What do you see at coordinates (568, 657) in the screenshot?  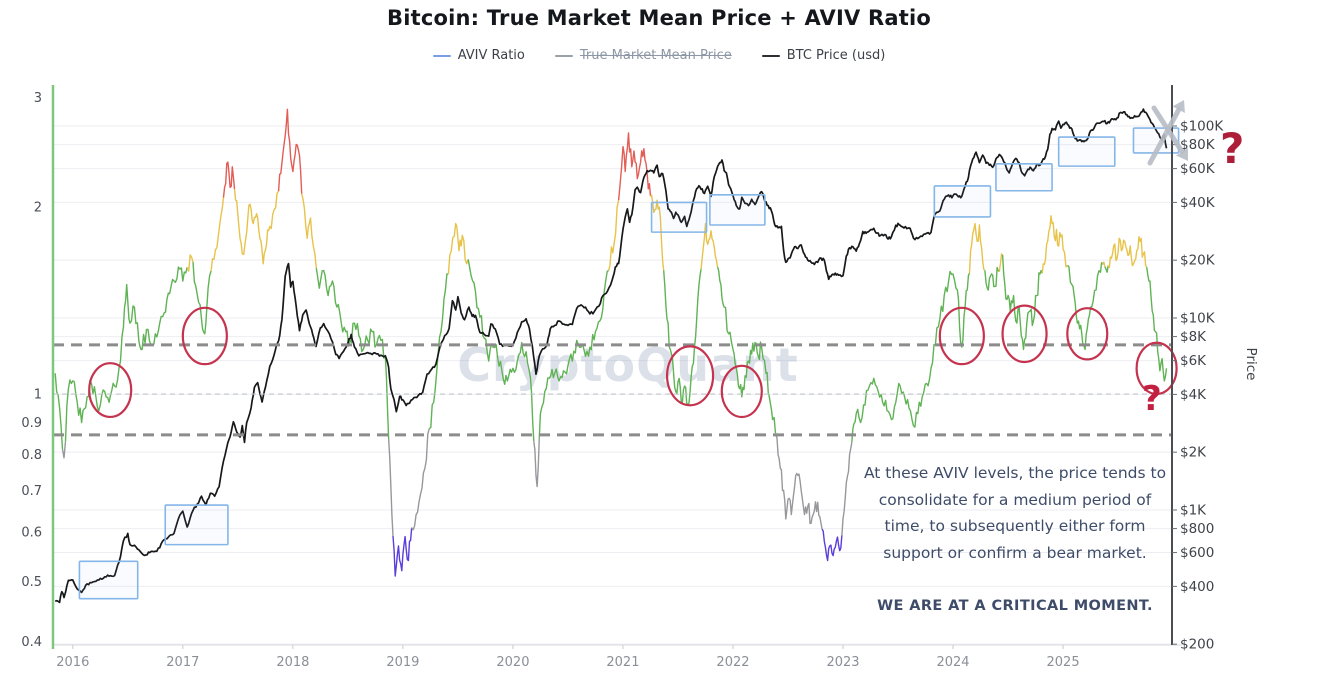 I see `x-axis-ticks: 2016 2017 2018 2019 2020 2021 2022 2023 2024 2025` at bounding box center [568, 657].